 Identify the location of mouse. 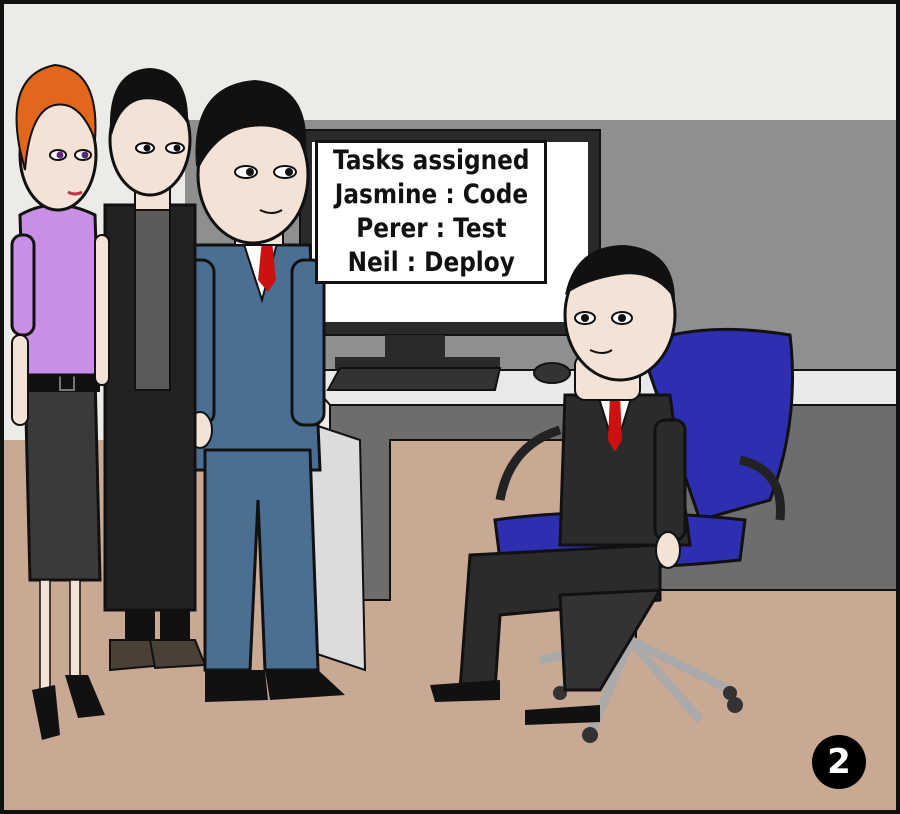
(552, 373).